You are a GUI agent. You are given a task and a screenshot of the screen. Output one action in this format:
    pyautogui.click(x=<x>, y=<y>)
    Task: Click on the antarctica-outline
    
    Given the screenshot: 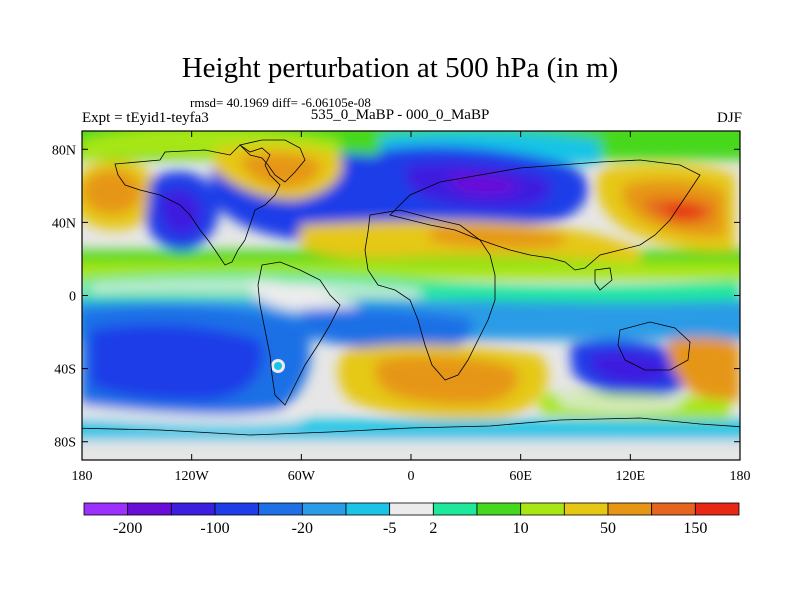 What is the action you would take?
    pyautogui.click(x=411, y=426)
    